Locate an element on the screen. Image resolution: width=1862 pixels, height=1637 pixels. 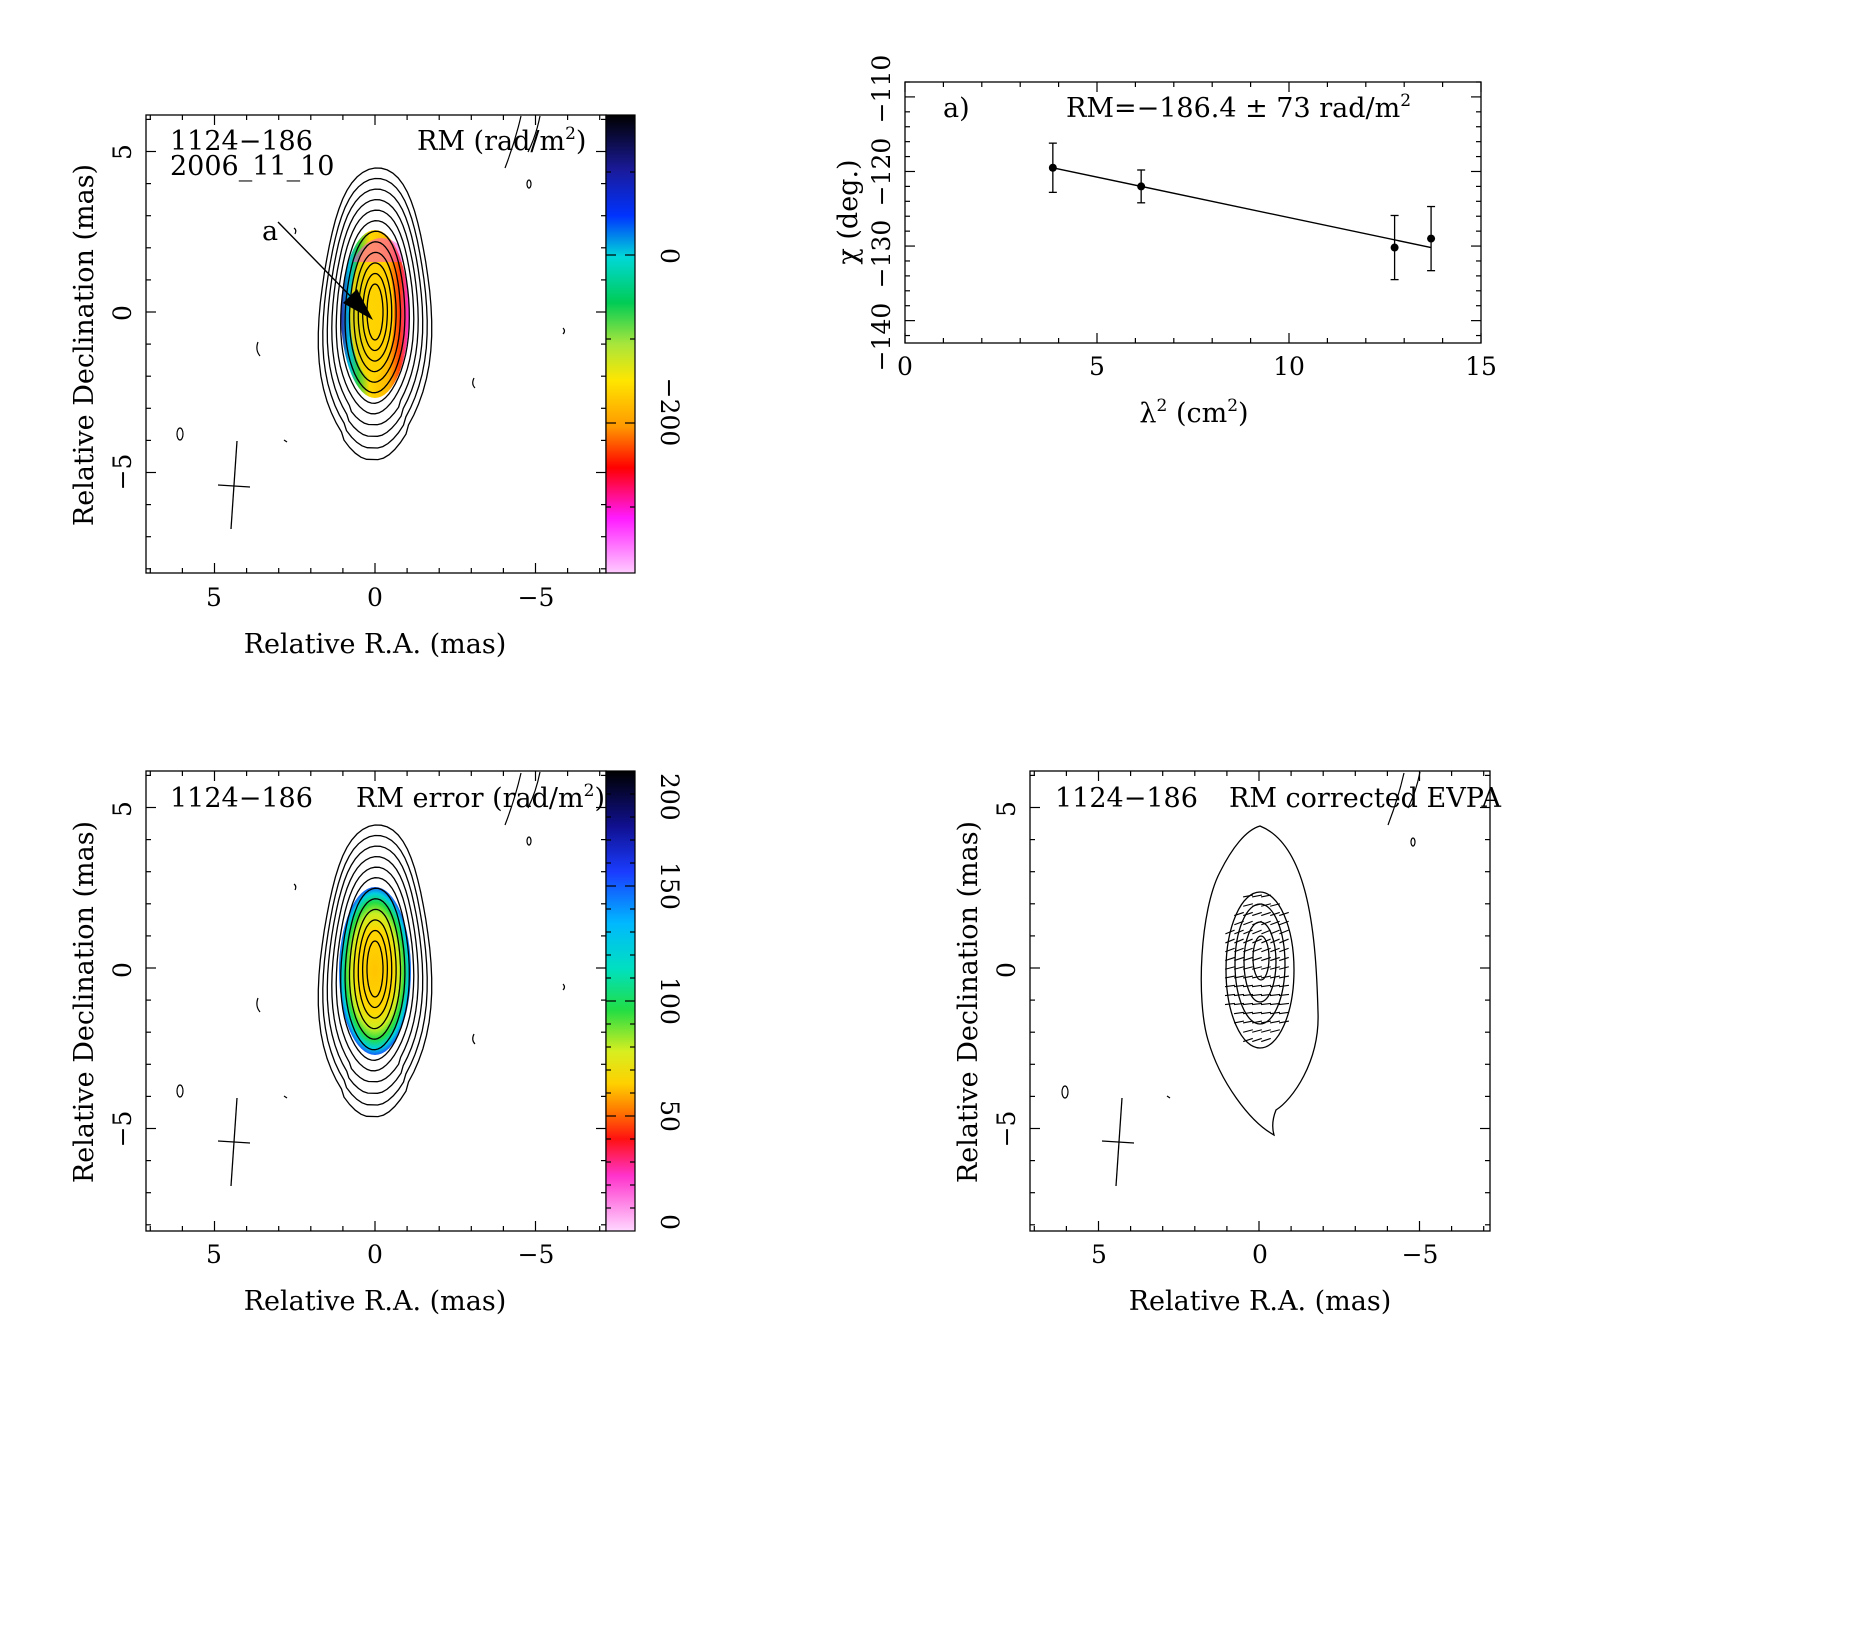
rm-error-source-label: 1124−186 is located at coordinates (241, 798).